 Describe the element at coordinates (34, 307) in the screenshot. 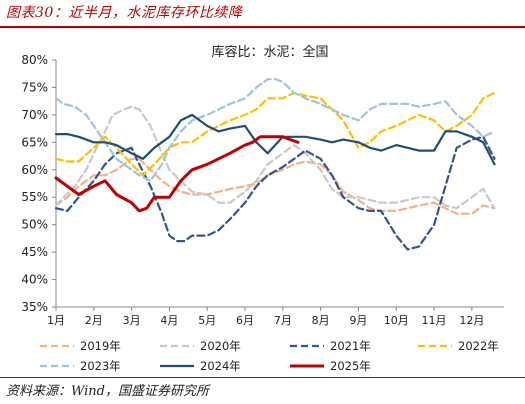

I see `y-tick-label: 35%` at that location.